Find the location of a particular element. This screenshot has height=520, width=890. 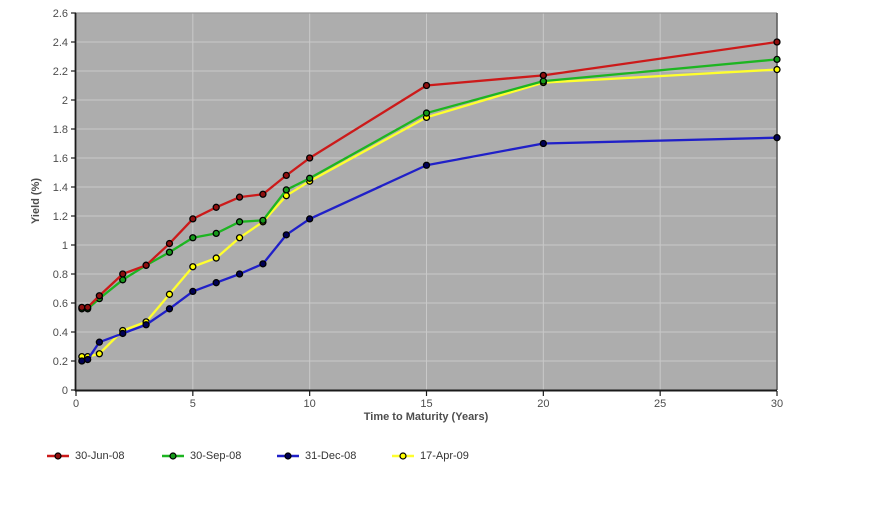

legend-item-17-apr-09: 17-Apr-09 is located at coordinates (438, 456).